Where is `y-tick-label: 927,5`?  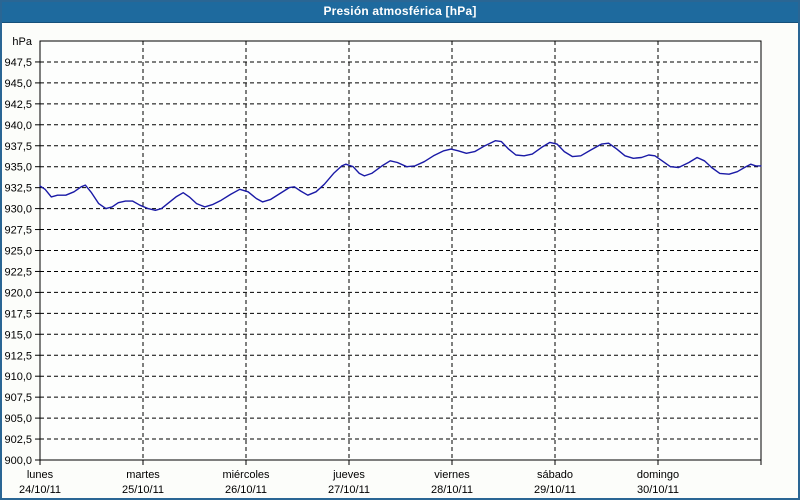
y-tick-label: 927,5 is located at coordinates (18, 231).